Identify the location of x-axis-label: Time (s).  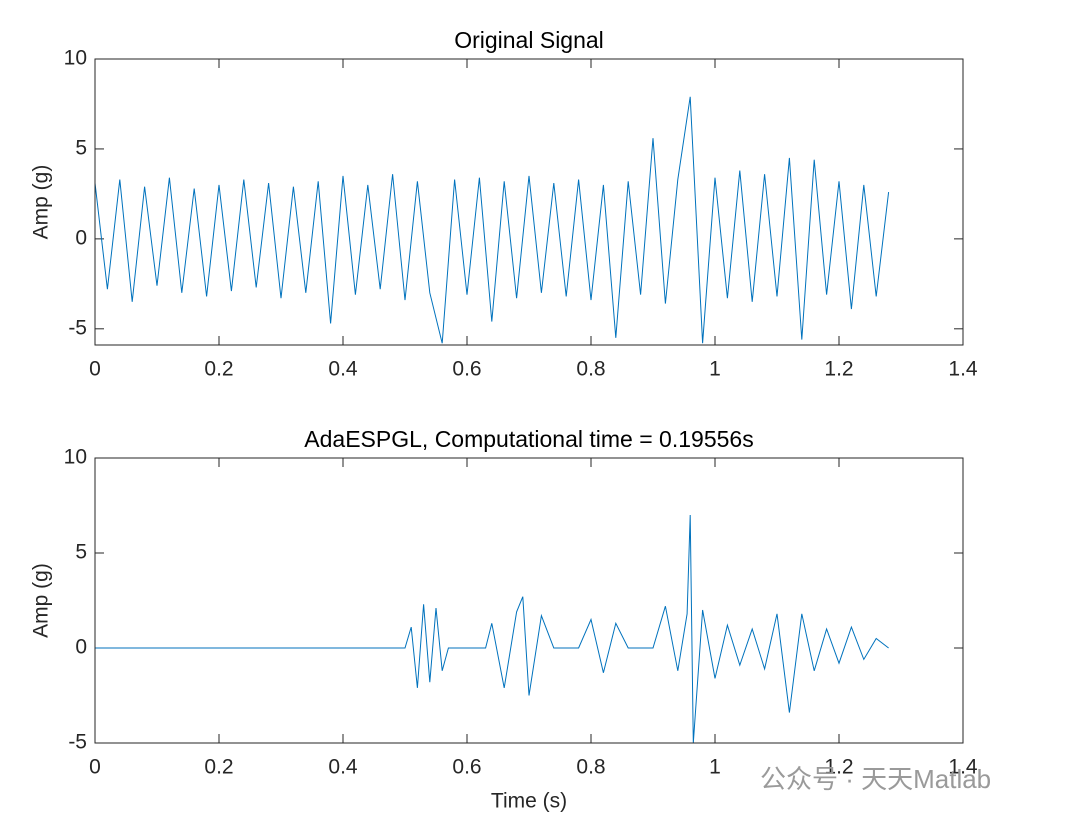
(529, 801).